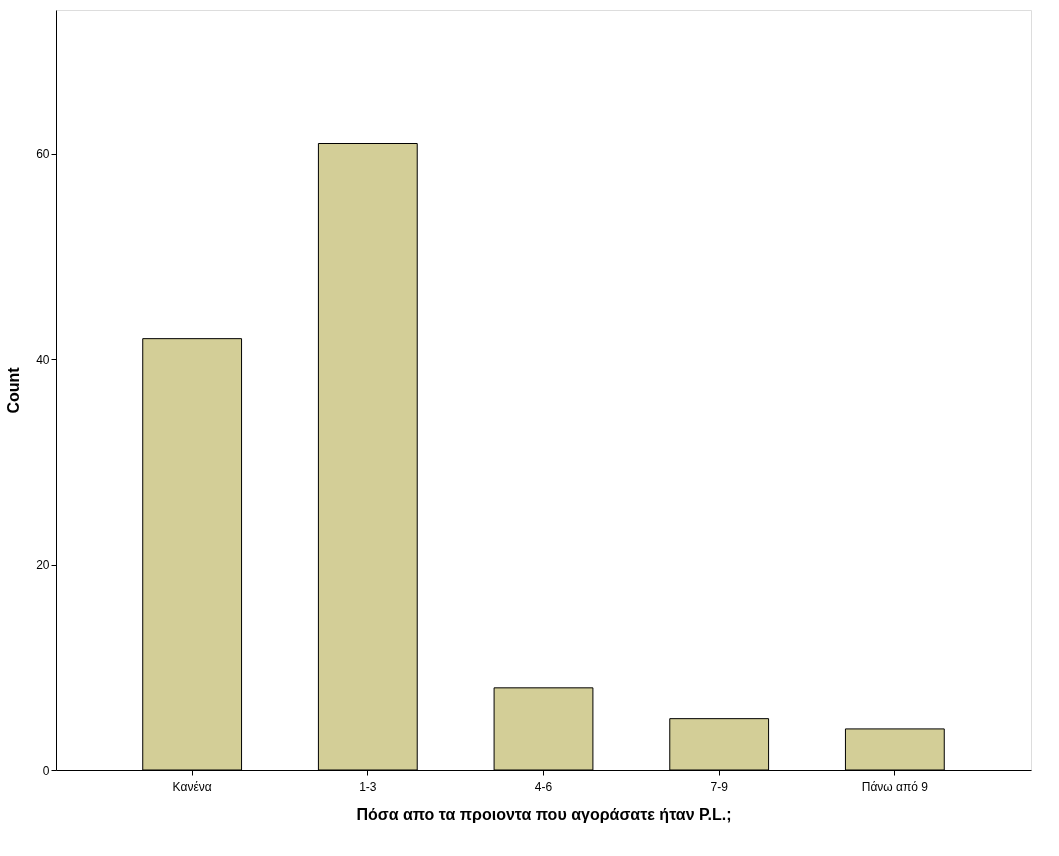  What do you see at coordinates (368, 786) in the screenshot?
I see `x-tick-label: 1-3` at bounding box center [368, 786].